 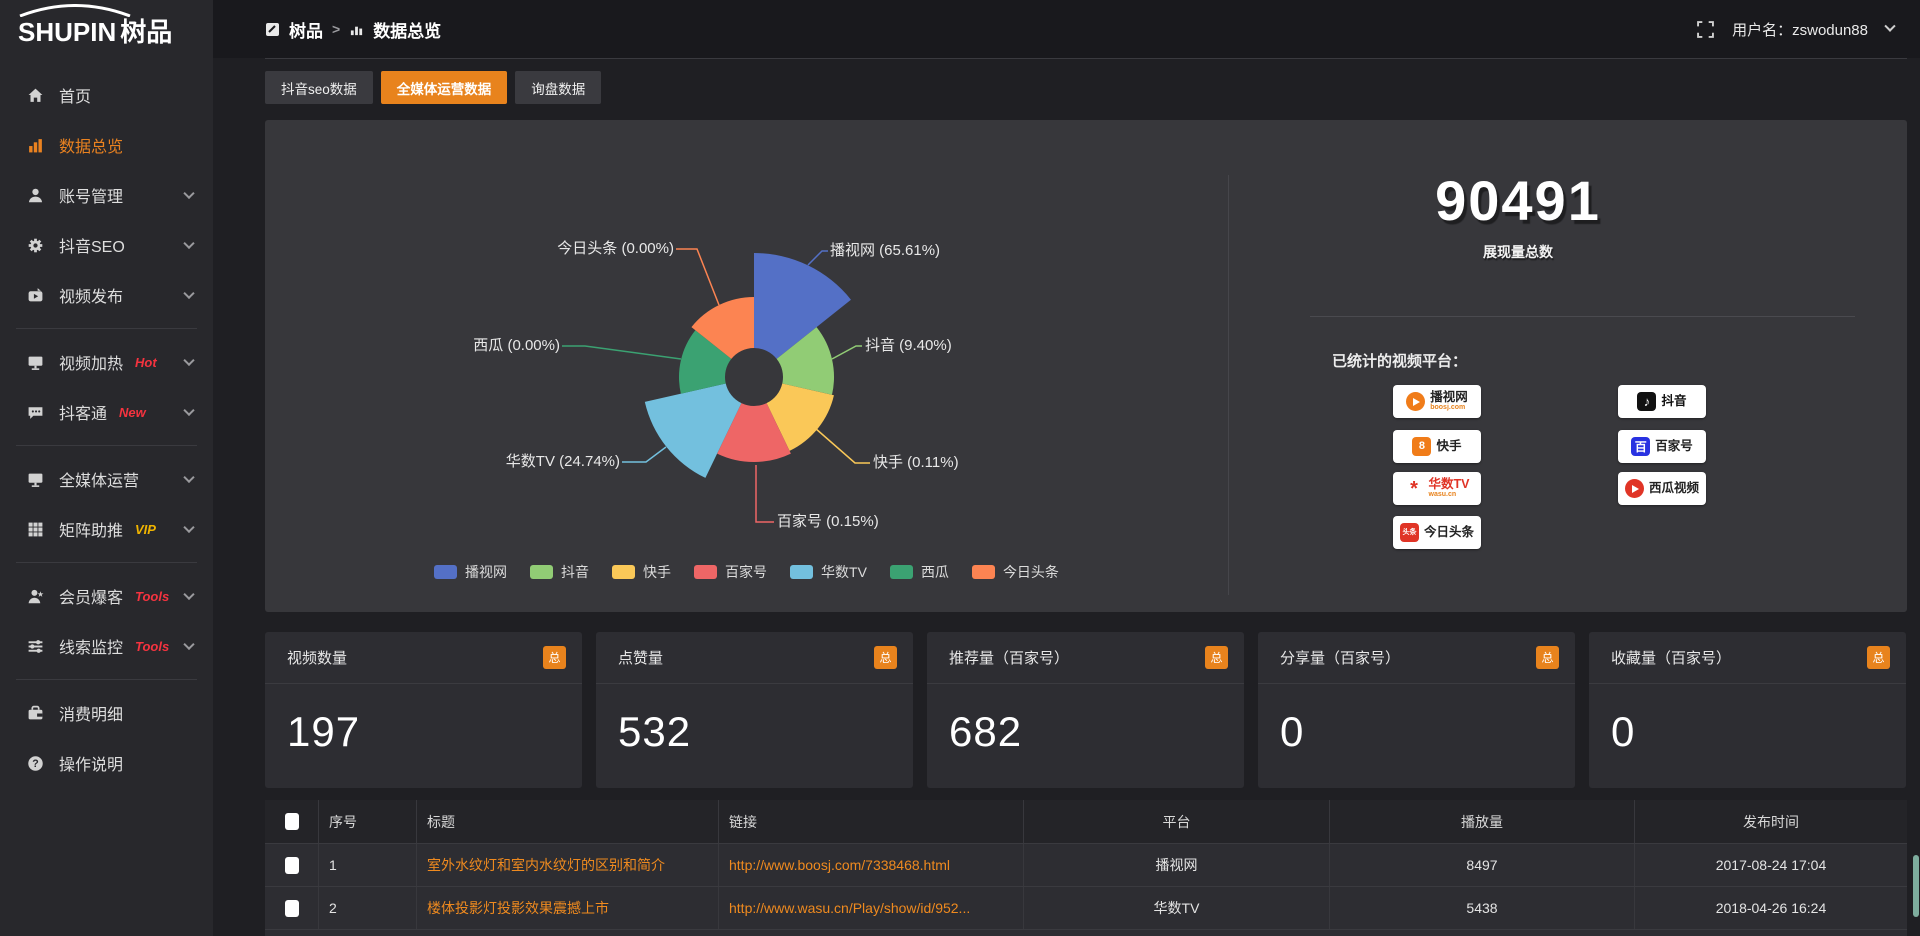 What do you see at coordinates (764, 494) in the screenshot?
I see `label-line-百家号` at bounding box center [764, 494].